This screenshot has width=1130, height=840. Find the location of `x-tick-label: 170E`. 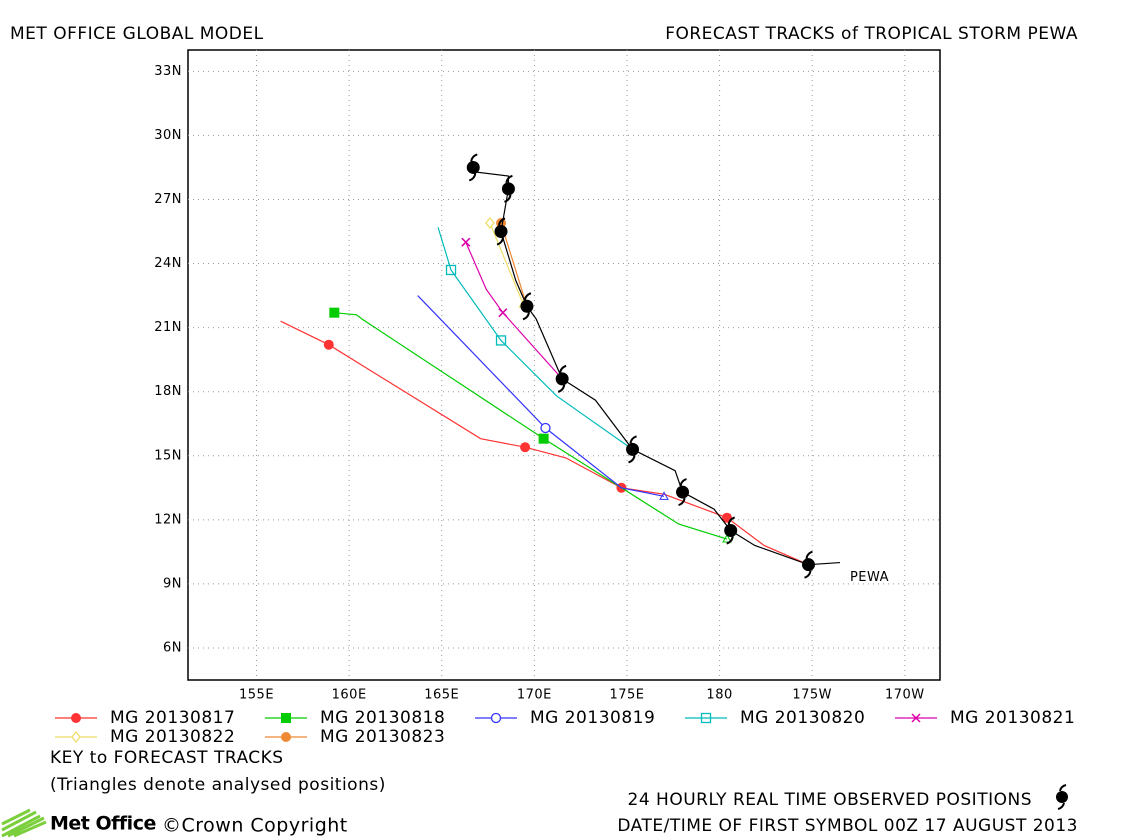

x-tick-label: 170E is located at coordinates (534, 695).